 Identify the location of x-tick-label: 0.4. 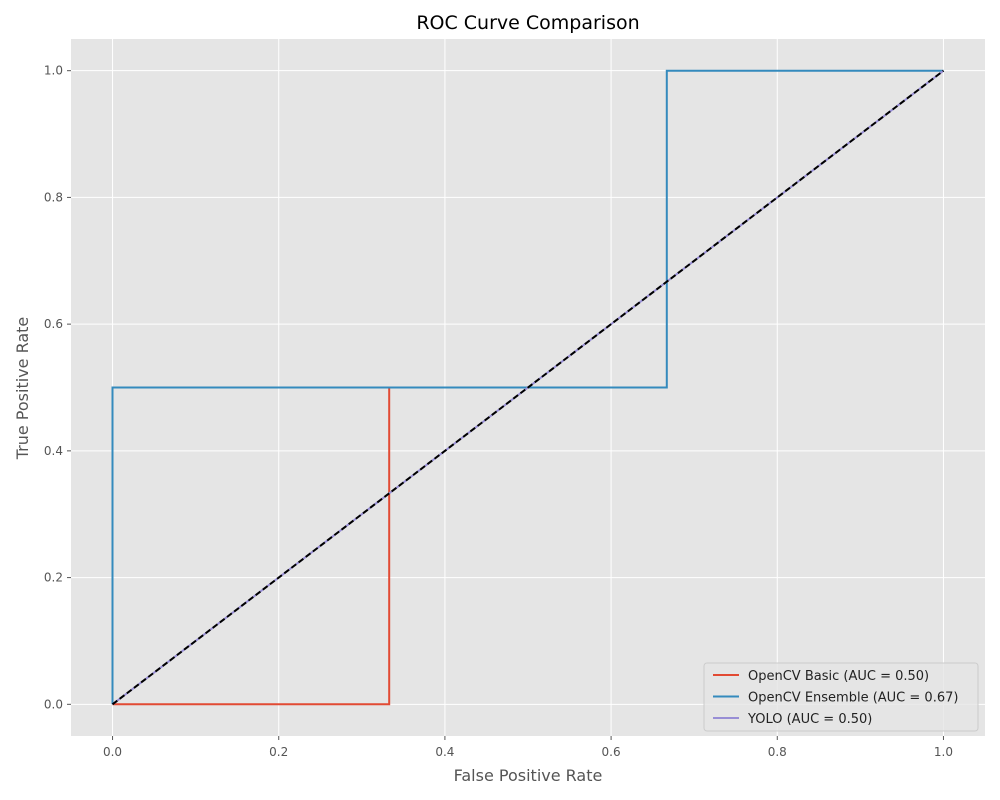
(444, 752).